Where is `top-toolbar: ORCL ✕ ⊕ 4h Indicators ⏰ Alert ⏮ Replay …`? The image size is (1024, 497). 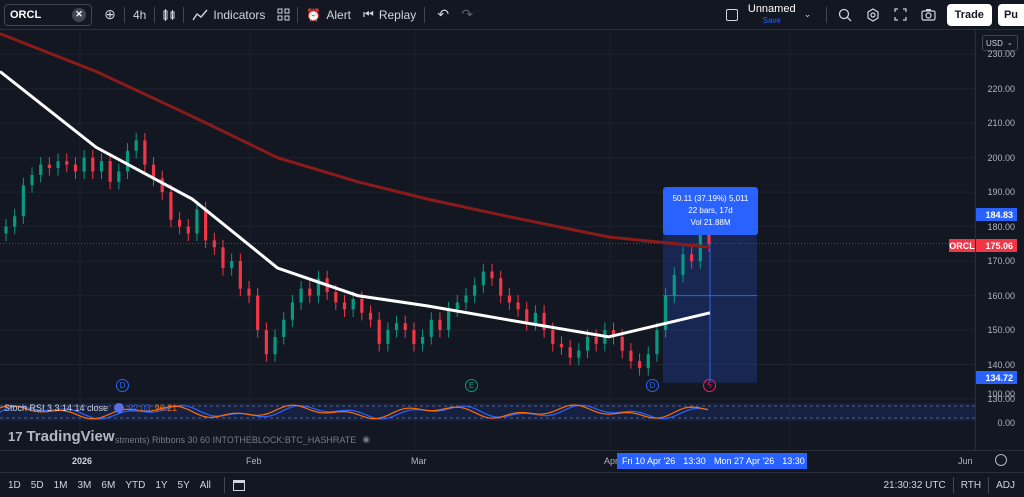
top-toolbar: ORCL ✕ ⊕ 4h Indicators ⏰ Alert ⏮ Replay … is located at coordinates (512, 15).